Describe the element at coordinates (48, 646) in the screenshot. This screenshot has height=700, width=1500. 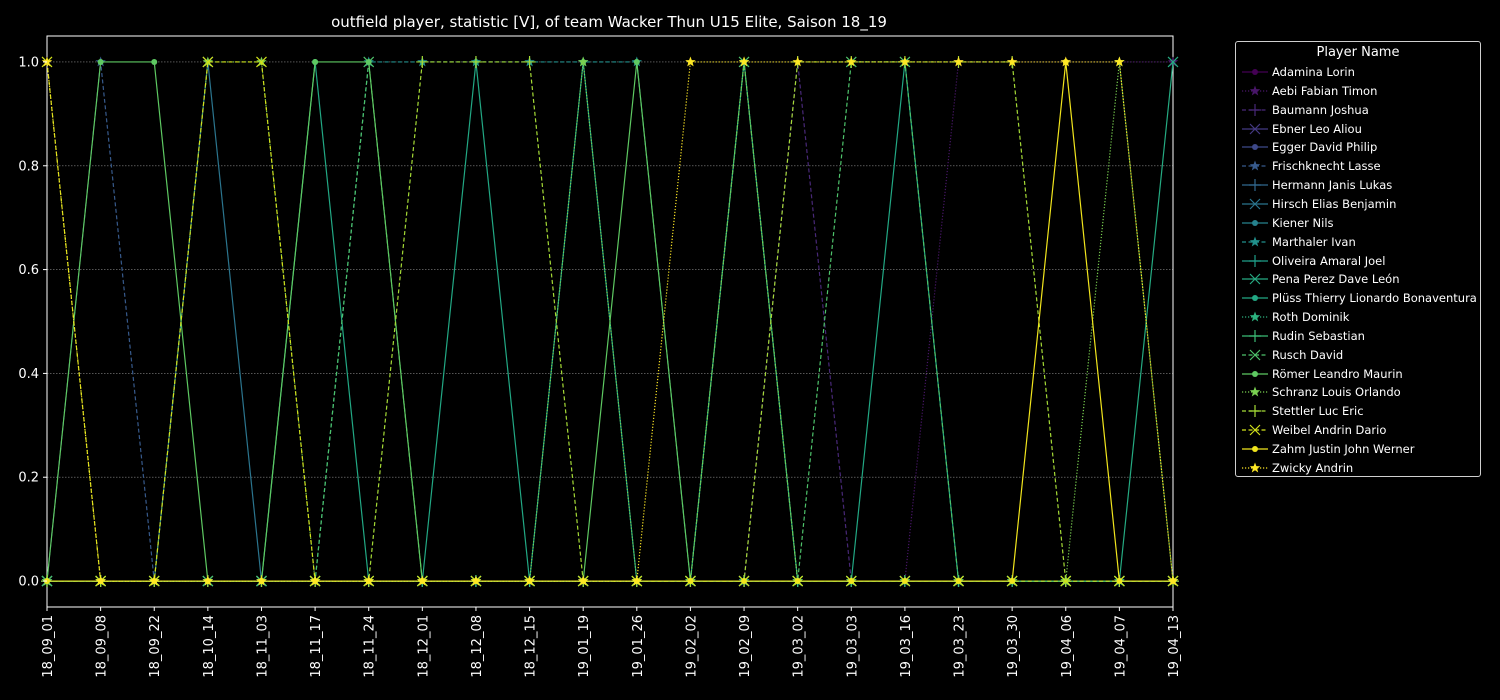
I see `x-tick-label: 18_09_01` at that location.